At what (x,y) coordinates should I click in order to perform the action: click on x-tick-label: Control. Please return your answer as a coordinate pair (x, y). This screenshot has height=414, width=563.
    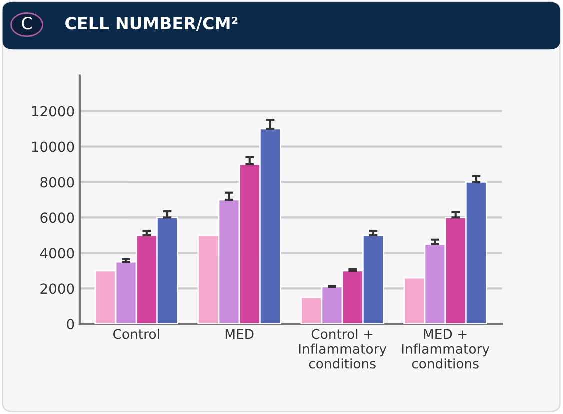
    Looking at the image, I should click on (136, 334).